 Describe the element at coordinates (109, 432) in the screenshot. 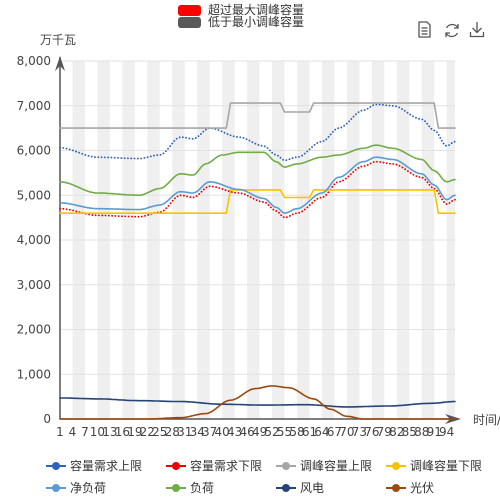

I see `x-tick-label: 13` at that location.